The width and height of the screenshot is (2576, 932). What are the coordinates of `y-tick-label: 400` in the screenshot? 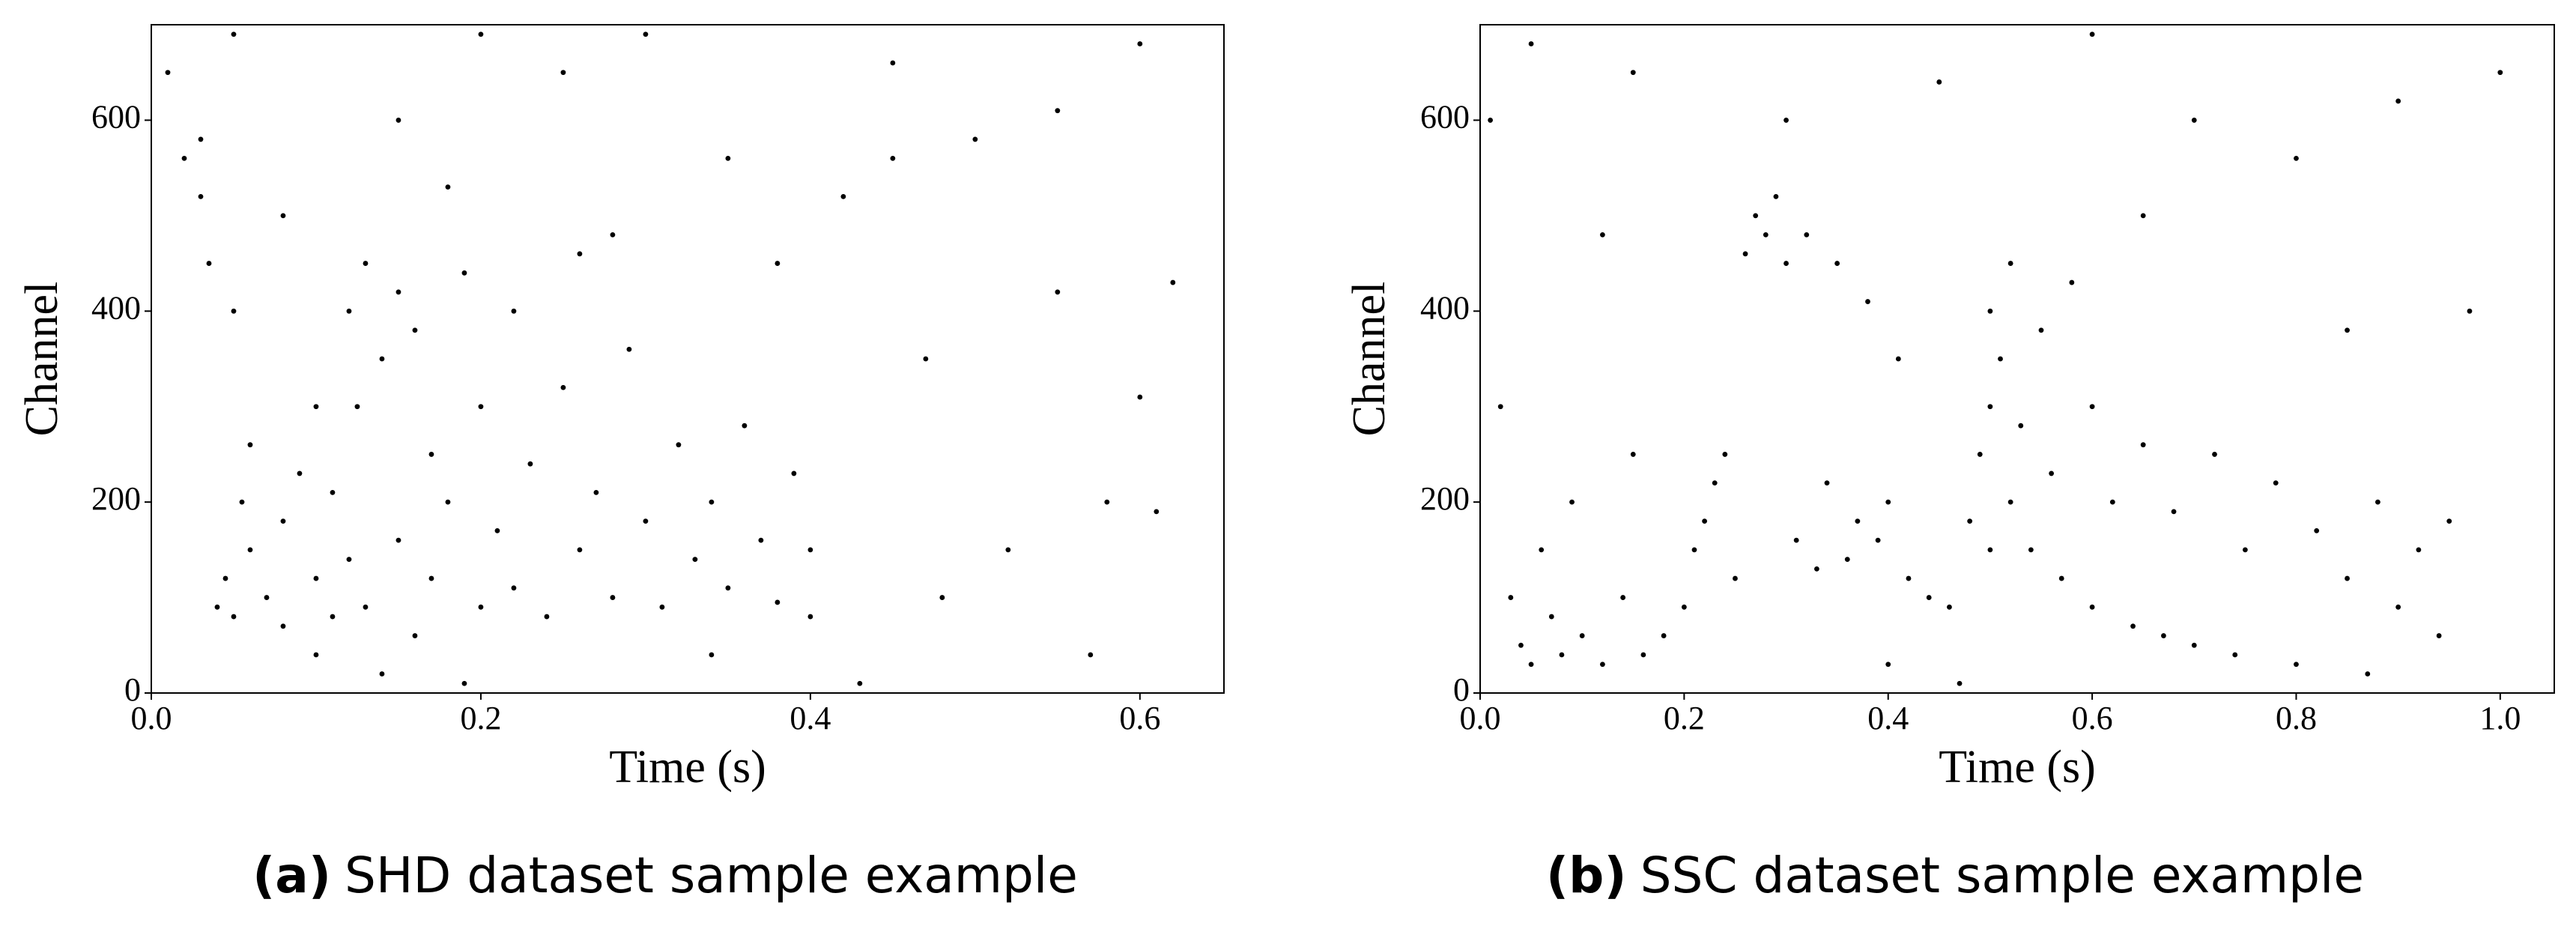 It's located at (1445, 307).